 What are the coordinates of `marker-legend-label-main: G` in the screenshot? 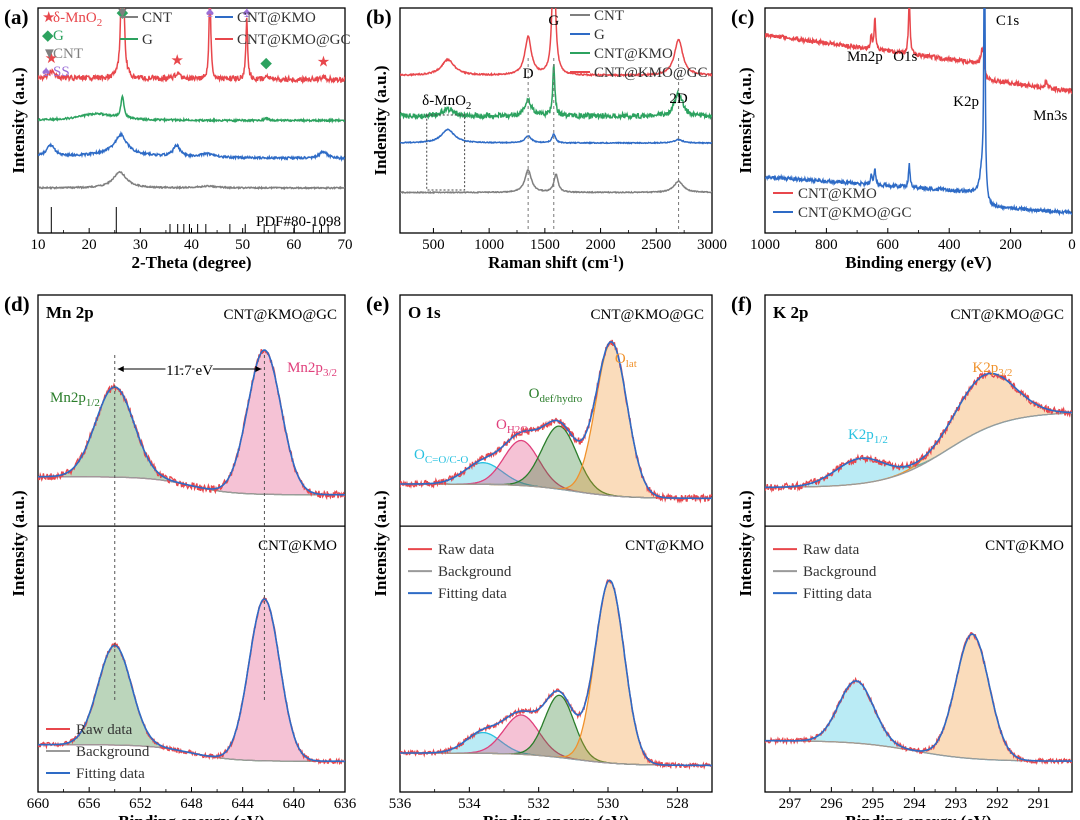 It's located at (58, 36).